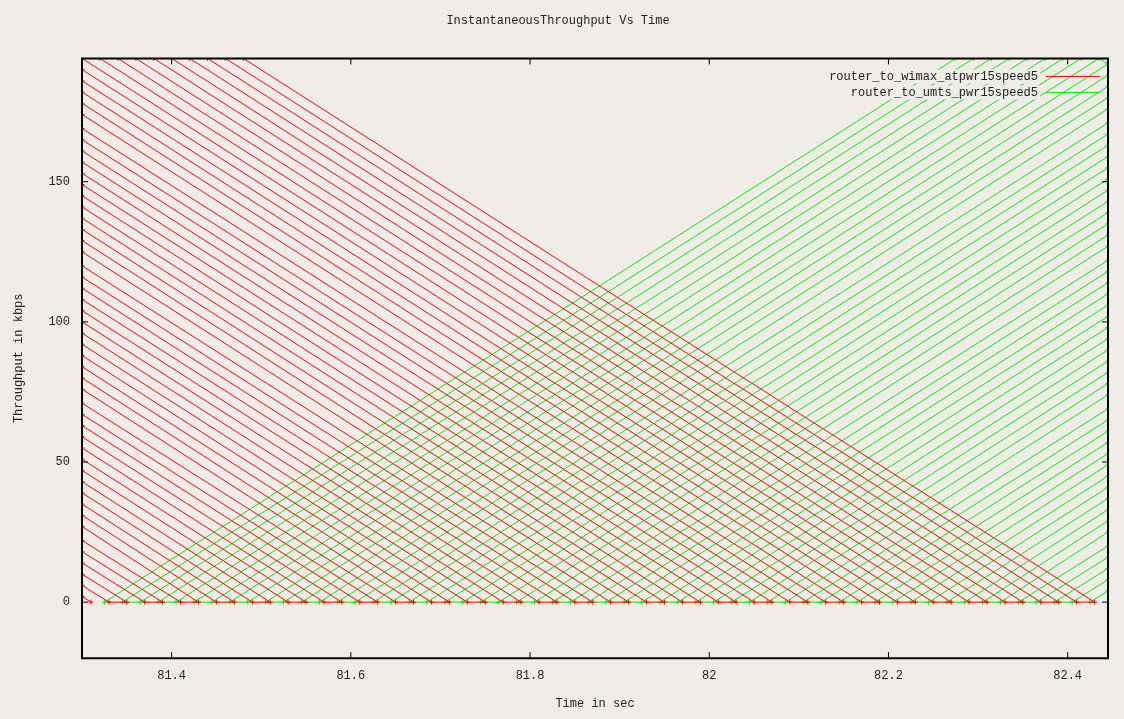 The height and width of the screenshot is (719, 1124). Describe the element at coordinates (933, 76) in the screenshot. I see `legend-label: router_to_wimax_atpwr15speed5` at that location.